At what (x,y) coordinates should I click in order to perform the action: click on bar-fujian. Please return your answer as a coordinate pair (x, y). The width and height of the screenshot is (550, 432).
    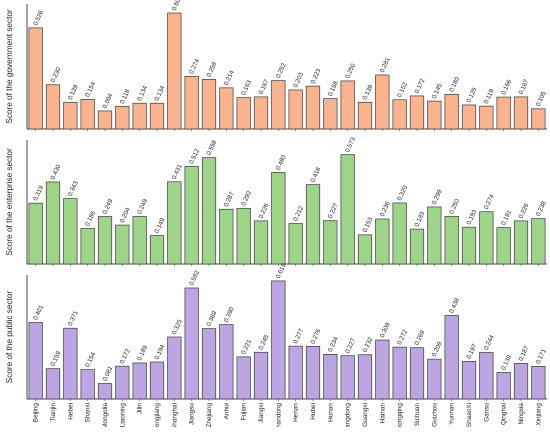
    Looking at the image, I should click on (243, 378).